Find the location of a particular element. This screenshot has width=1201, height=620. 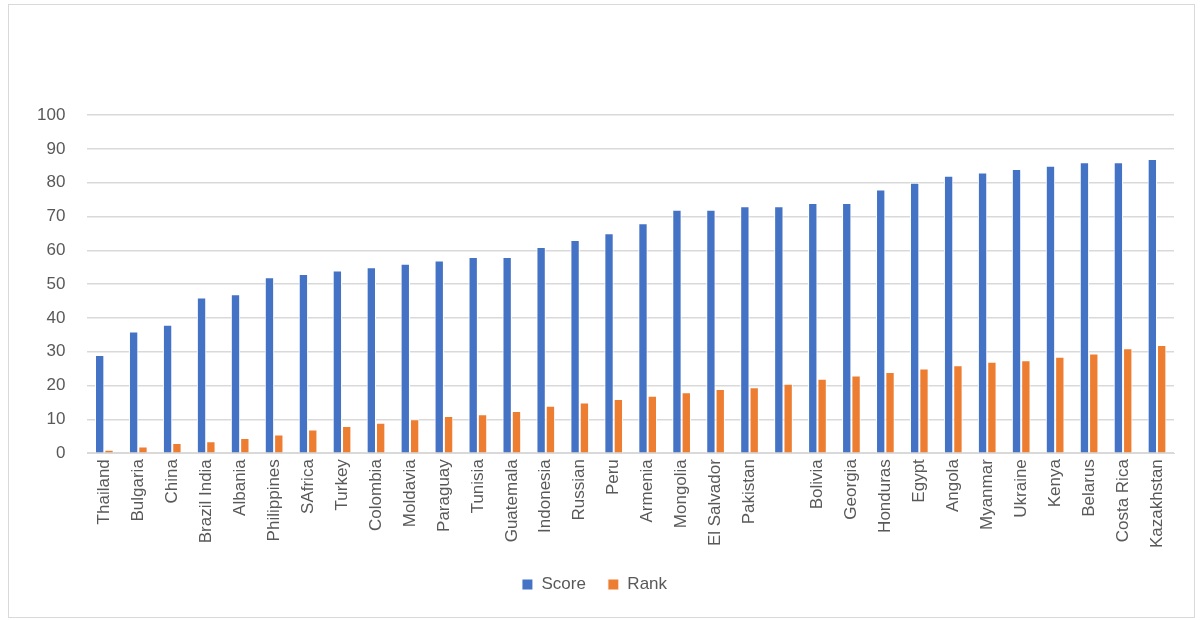

x-tick-label: Russian is located at coordinates (579, 490).